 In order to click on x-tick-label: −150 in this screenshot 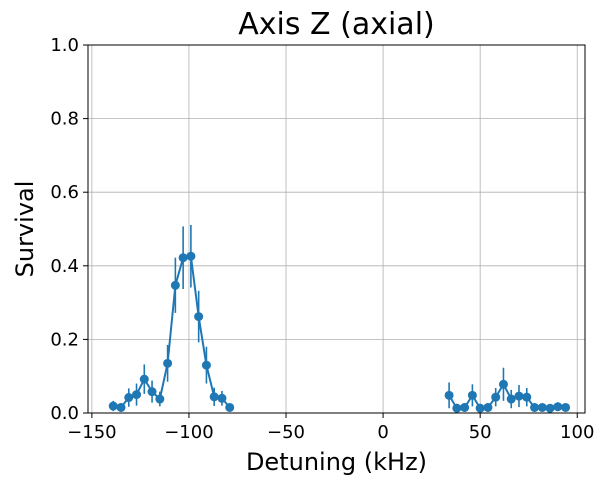, I will do `click(91, 432)`.